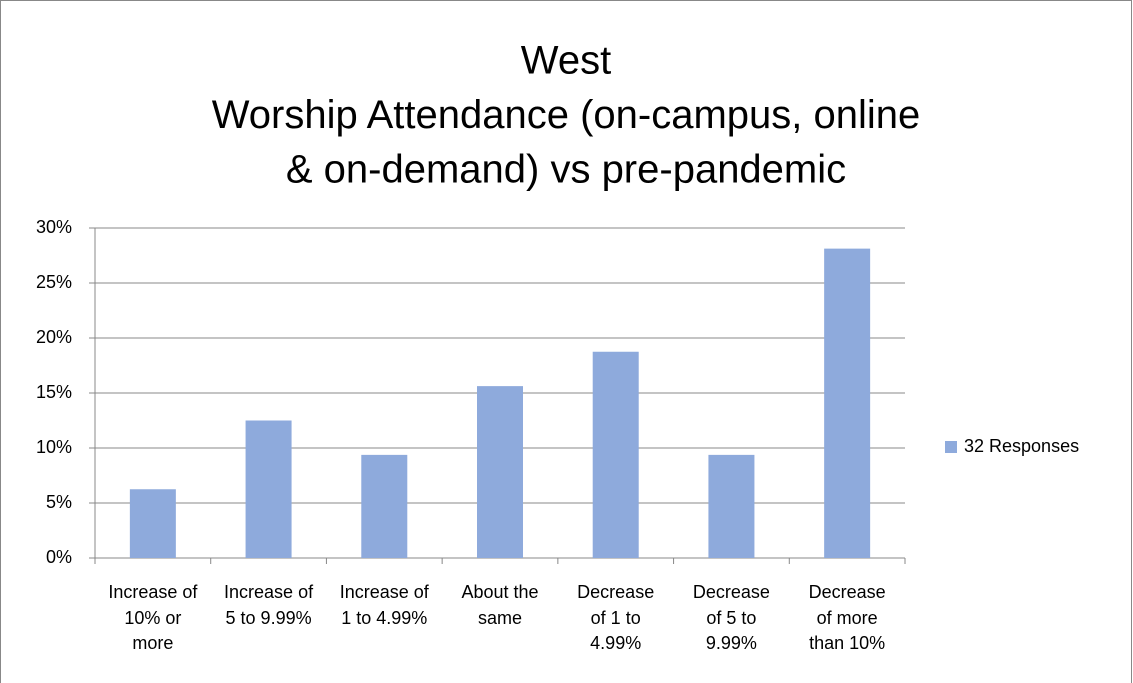  Describe the element at coordinates (59, 557) in the screenshot. I see `y-tick-label: 0%` at that location.